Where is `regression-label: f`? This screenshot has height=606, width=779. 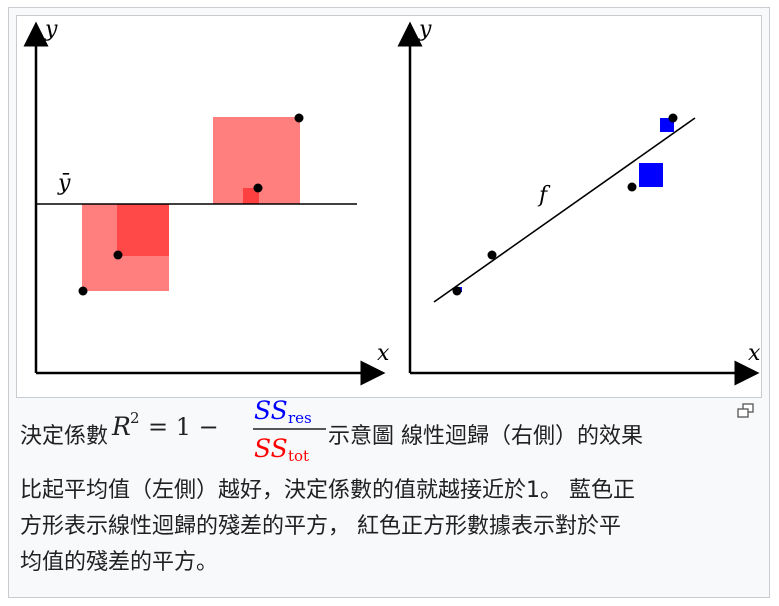
regression-label: f is located at coordinates (544, 195).